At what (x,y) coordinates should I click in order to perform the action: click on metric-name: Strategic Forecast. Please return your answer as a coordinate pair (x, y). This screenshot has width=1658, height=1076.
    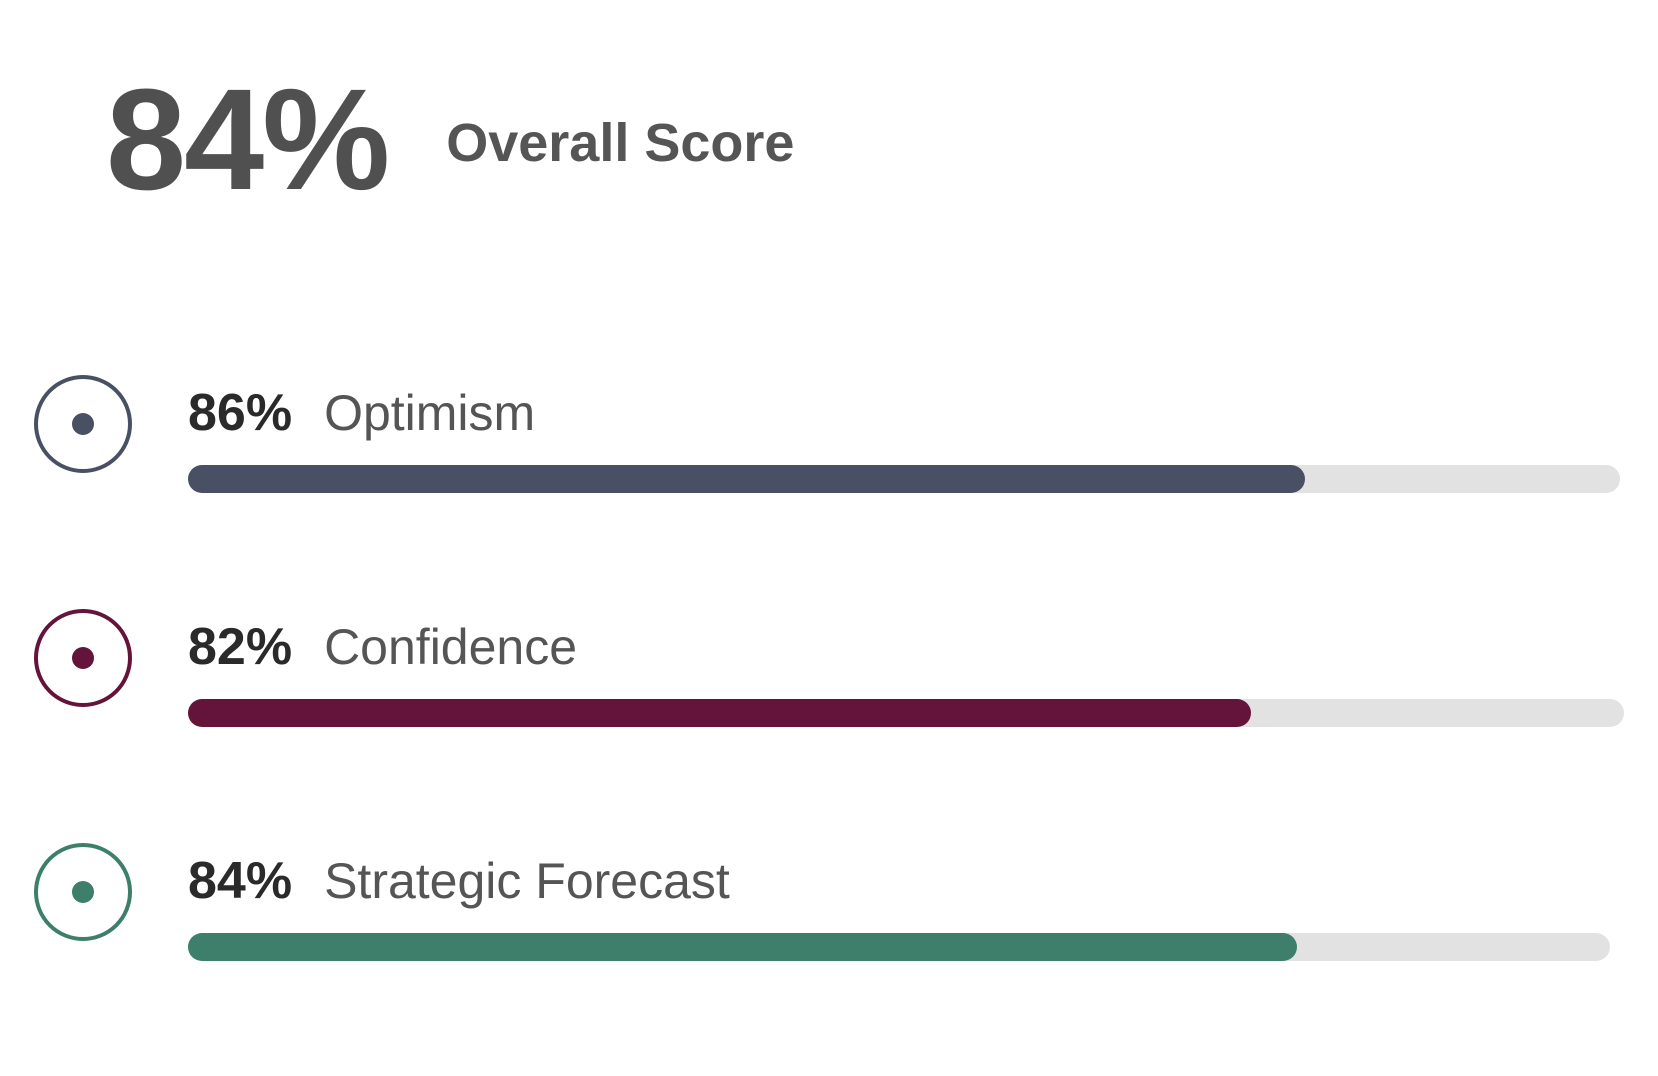
    Looking at the image, I should click on (527, 881).